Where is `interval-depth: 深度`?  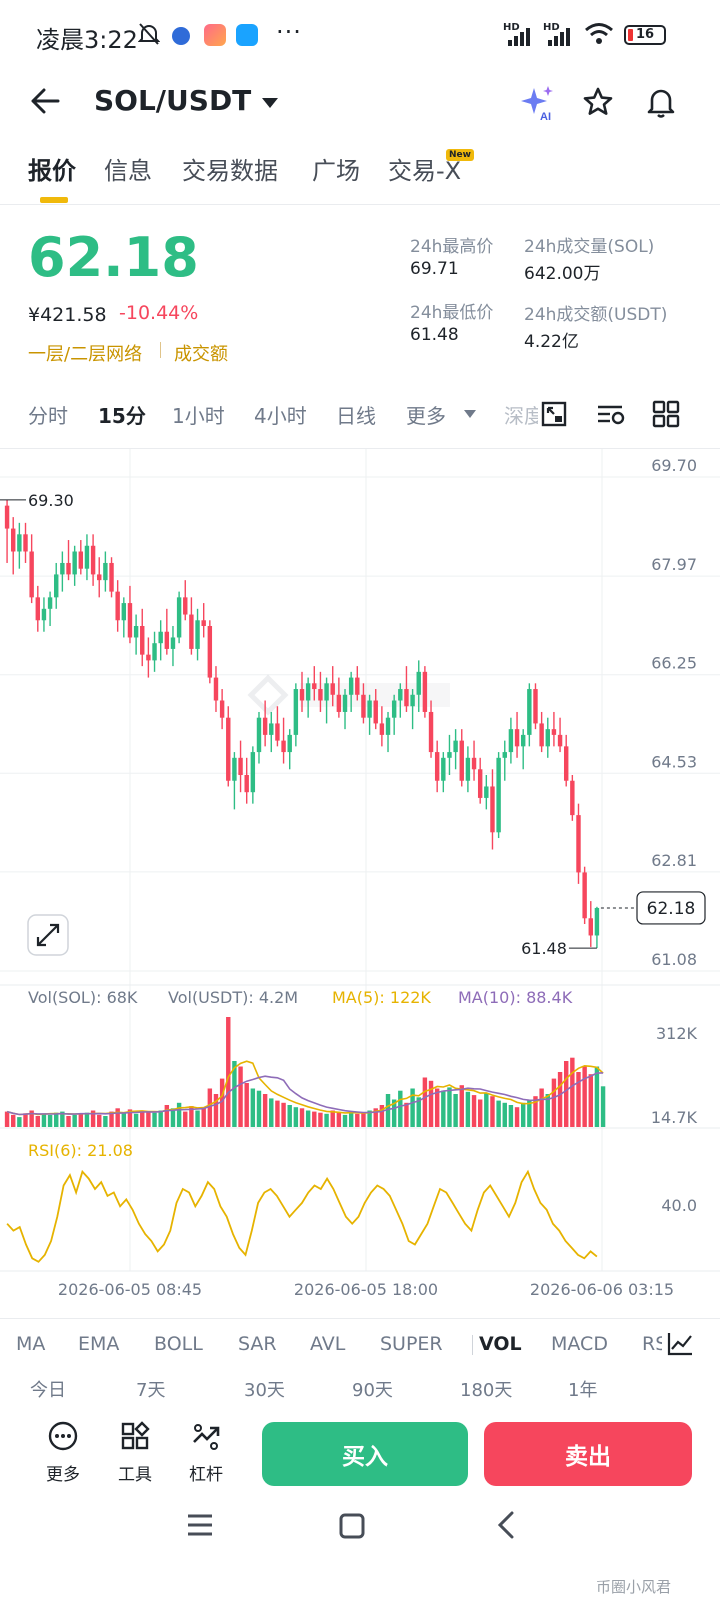 interval-depth: 深度 is located at coordinates (521, 416).